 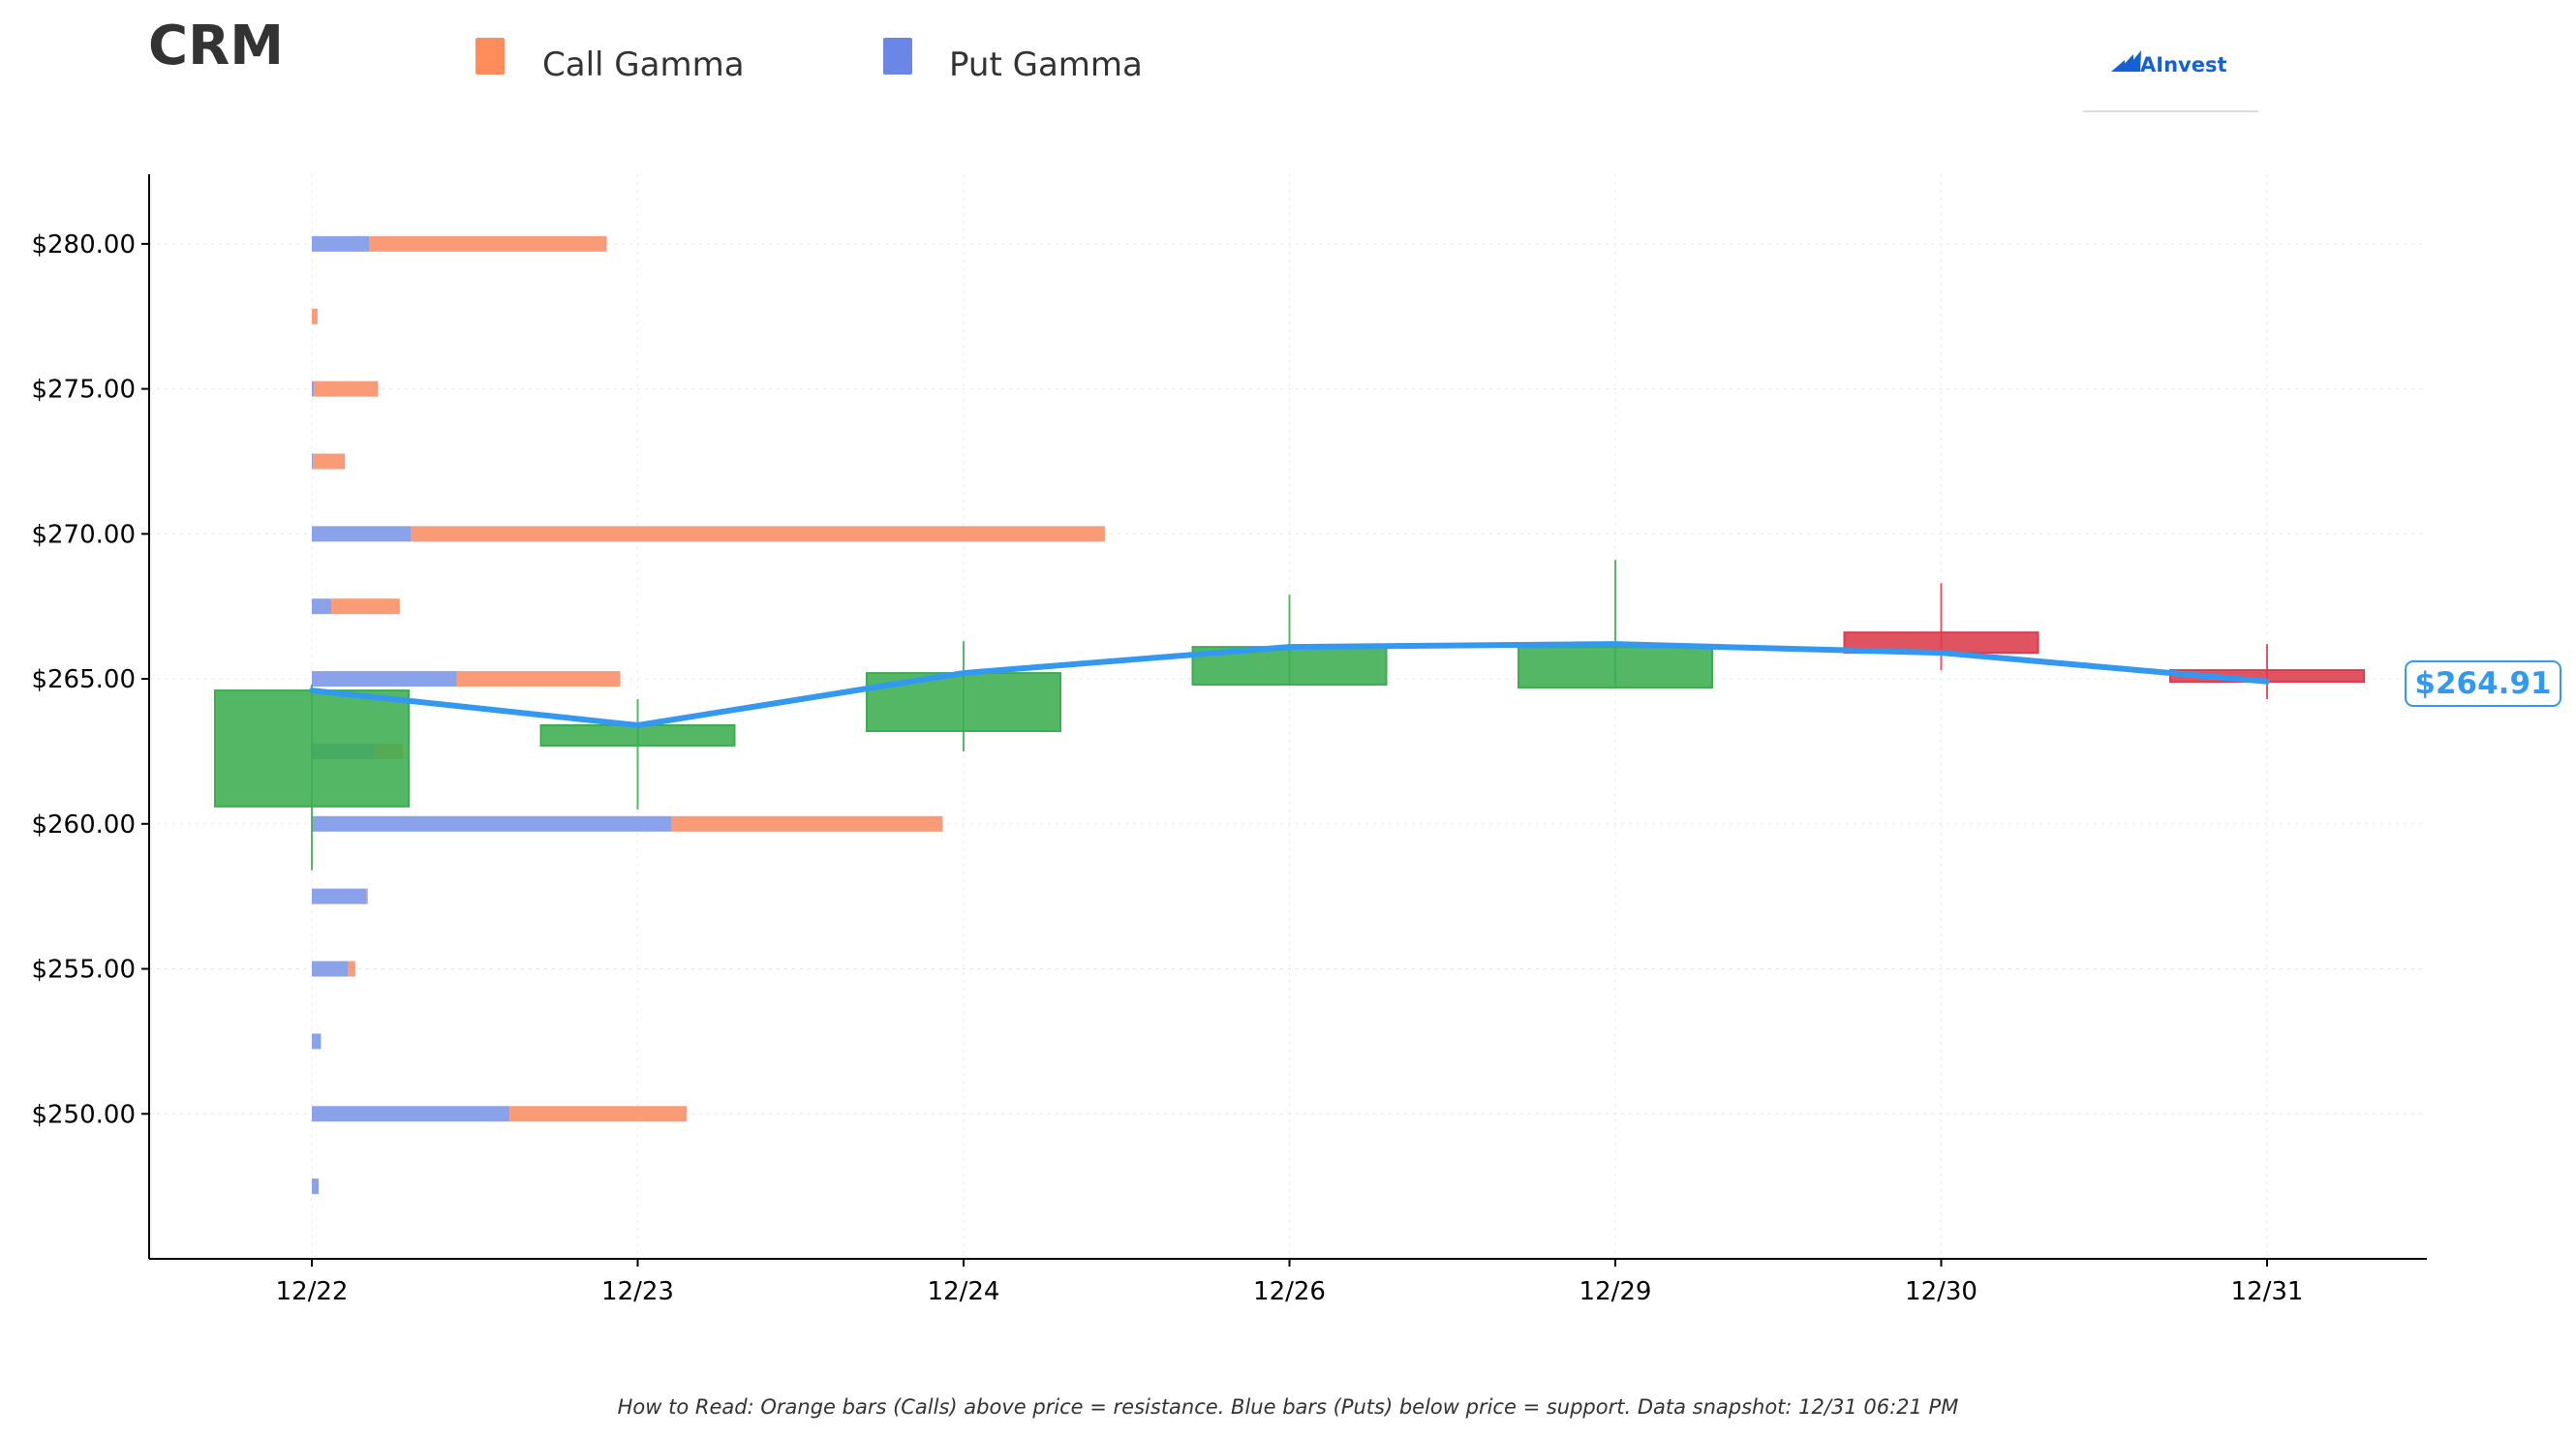 I want to click on x-tick-label: 12/26, so click(x=1289, y=1292).